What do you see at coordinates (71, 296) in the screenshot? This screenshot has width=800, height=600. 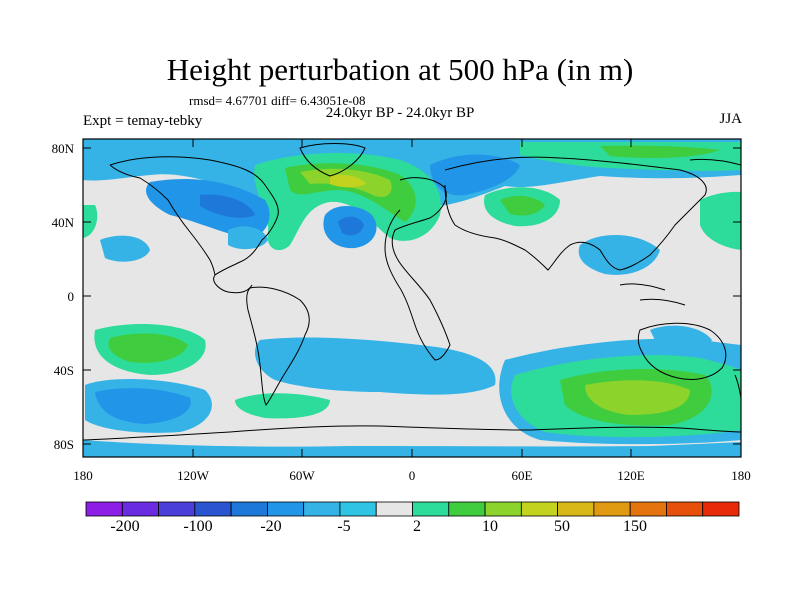 I see `lat-label: 0` at bounding box center [71, 296].